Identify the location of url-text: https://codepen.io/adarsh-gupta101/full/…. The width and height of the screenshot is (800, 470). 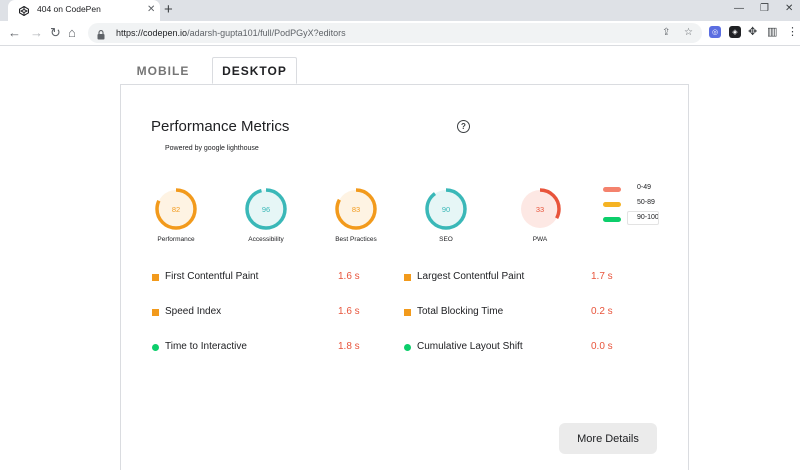
(231, 33).